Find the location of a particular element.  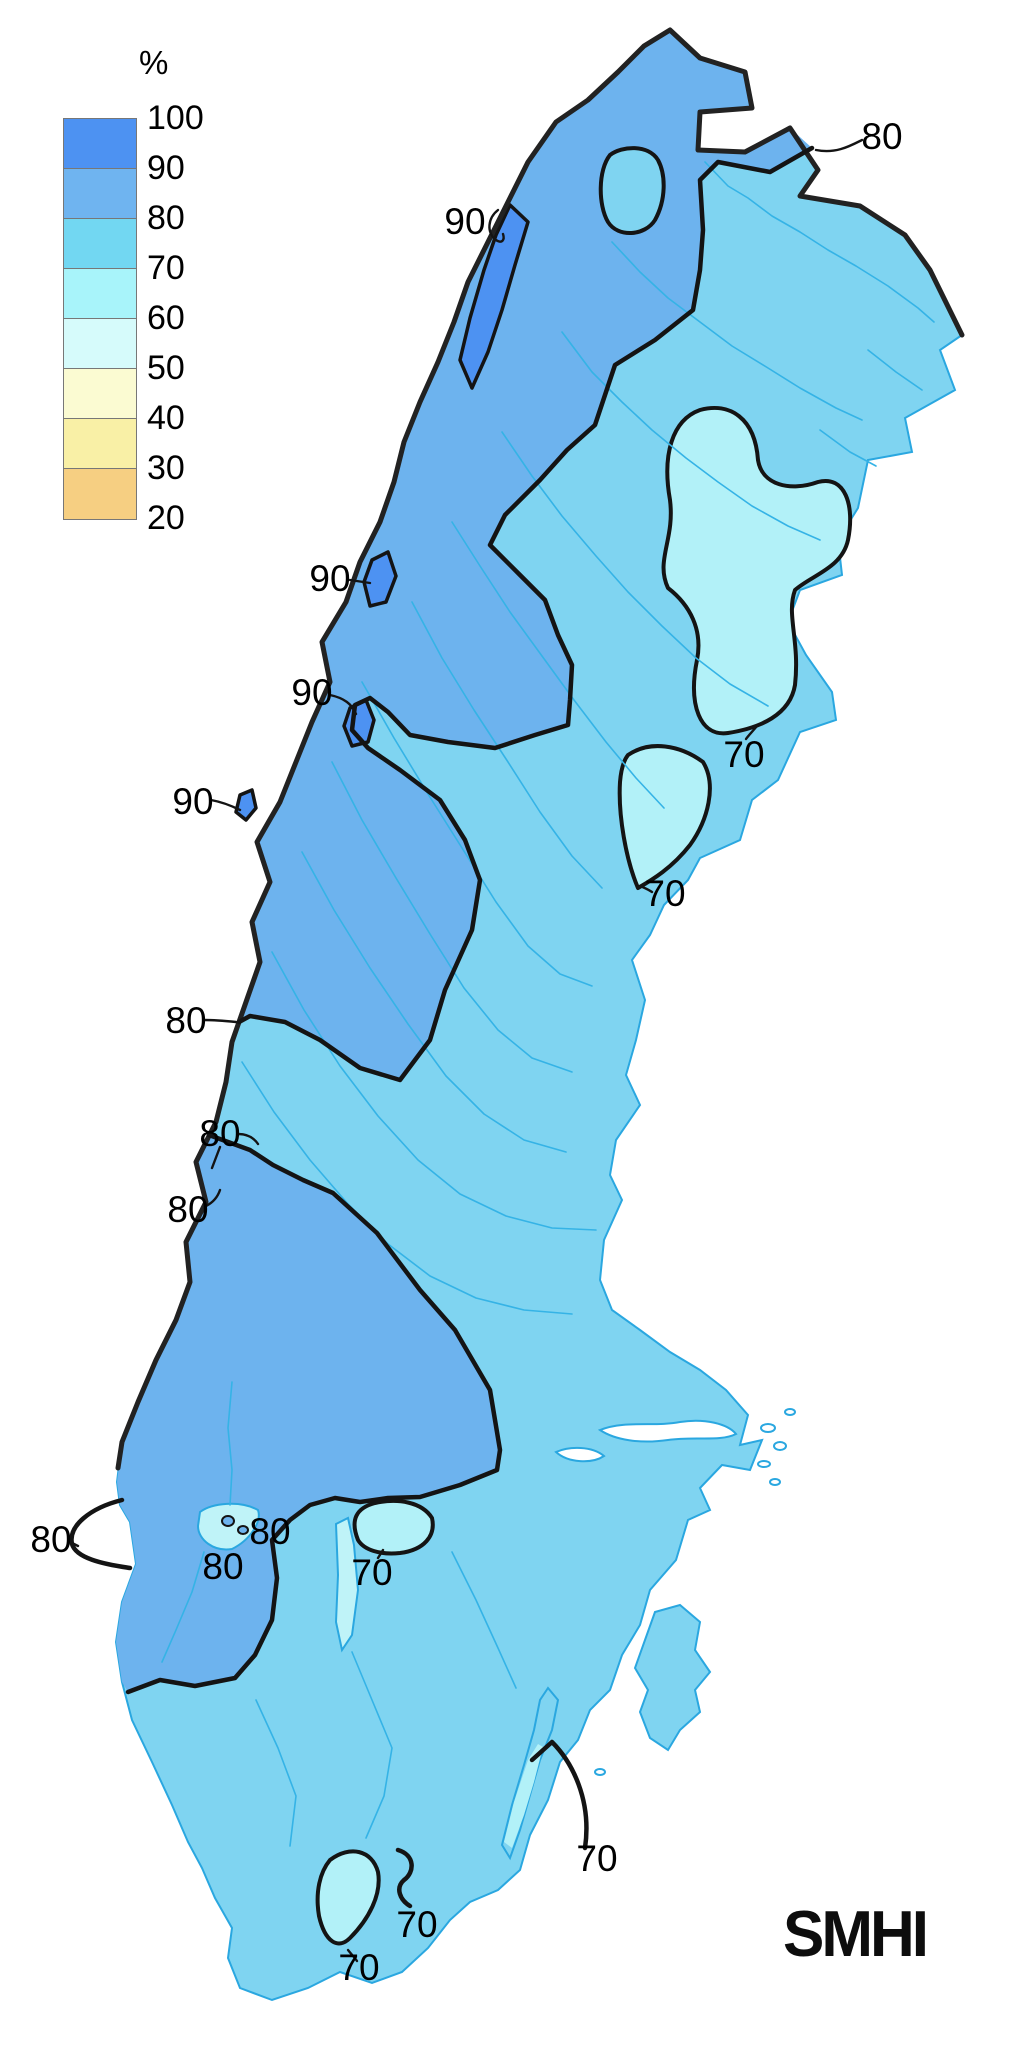

region-60-70-oland-south is located at coordinates (523, 1796).